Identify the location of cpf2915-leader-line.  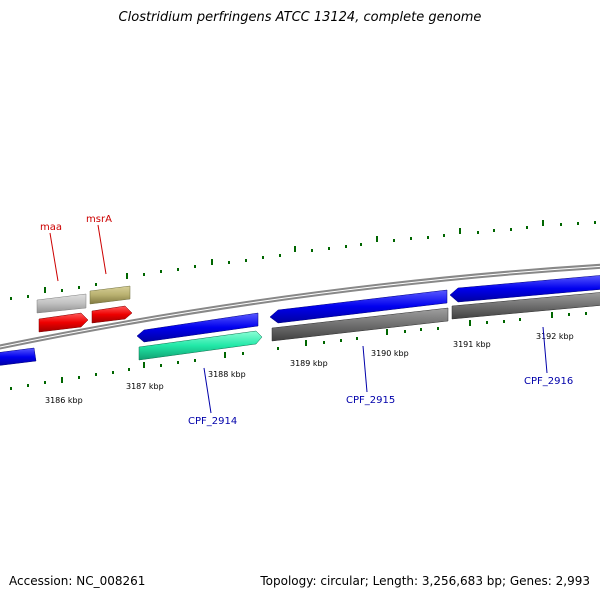
(365, 369).